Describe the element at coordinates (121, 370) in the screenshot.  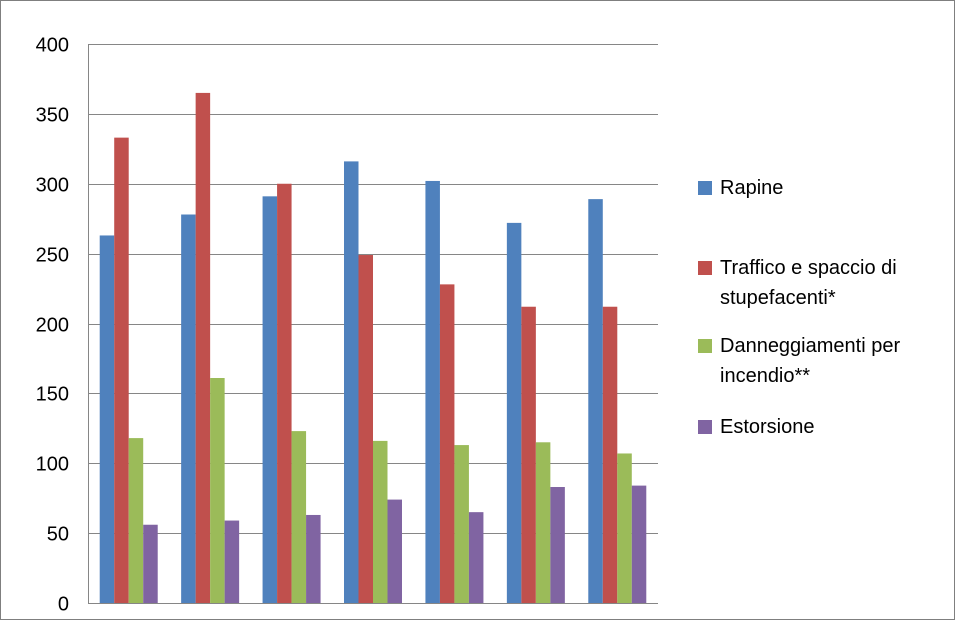
I see `bar-series1-cat0` at that location.